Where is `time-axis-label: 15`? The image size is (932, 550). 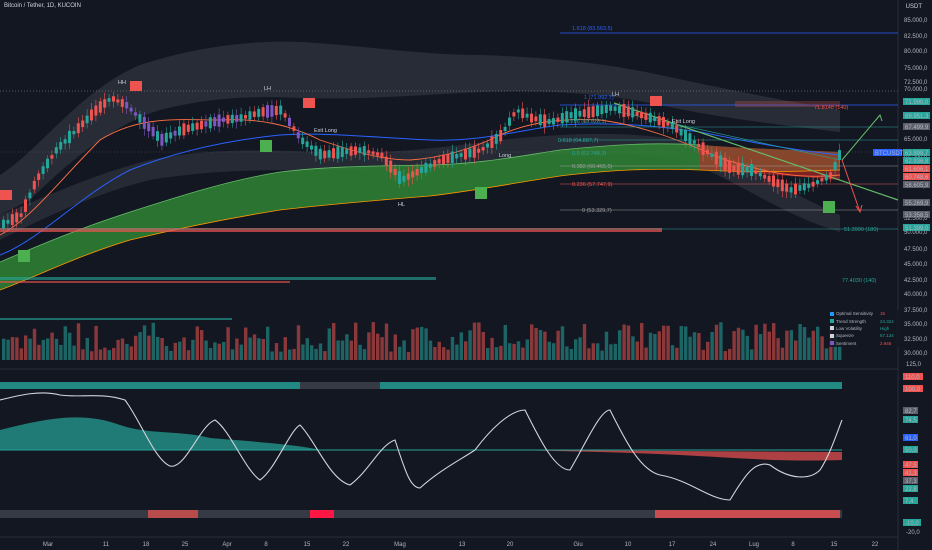
time-axis-label: 15 is located at coordinates (834, 545).